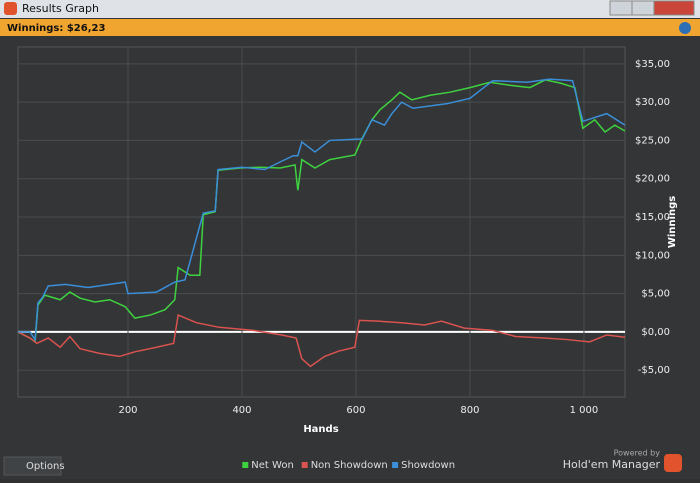 This screenshot has height=483, width=700. What do you see at coordinates (621, 8) in the screenshot?
I see `minimize-button` at bounding box center [621, 8].